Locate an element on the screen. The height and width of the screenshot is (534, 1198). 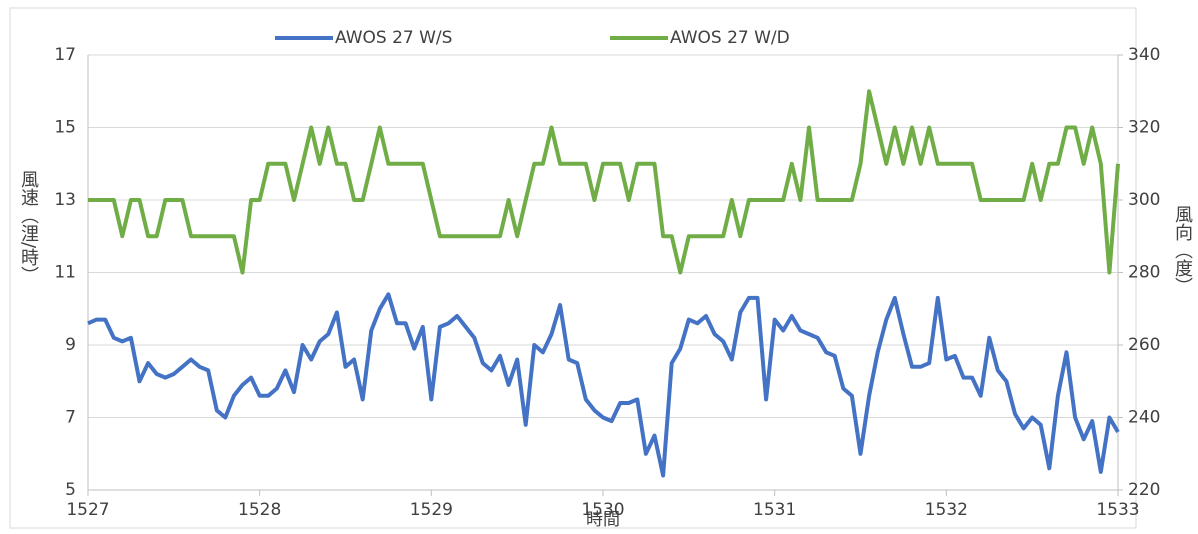
y2-tick-label: 340 is located at coordinates (1144, 55).